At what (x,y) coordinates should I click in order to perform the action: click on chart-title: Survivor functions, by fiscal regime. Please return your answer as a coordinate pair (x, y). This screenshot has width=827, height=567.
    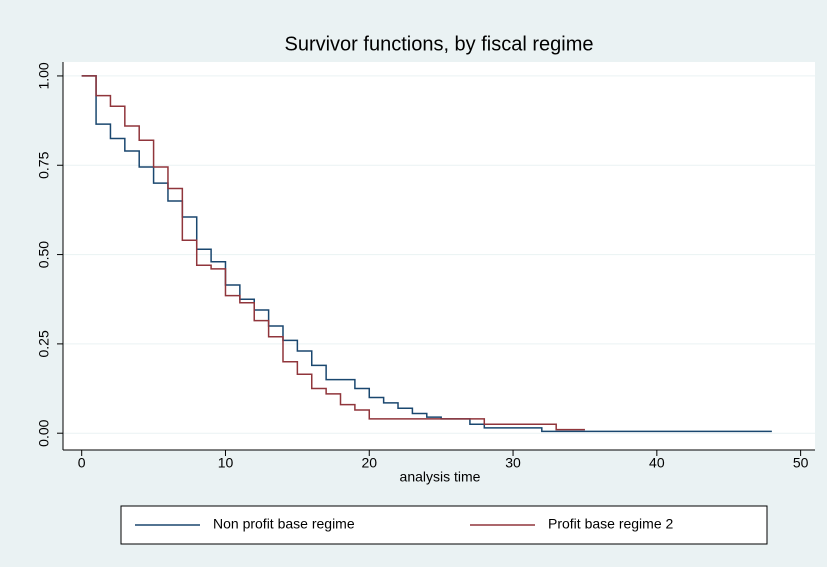
    Looking at the image, I should click on (438, 44).